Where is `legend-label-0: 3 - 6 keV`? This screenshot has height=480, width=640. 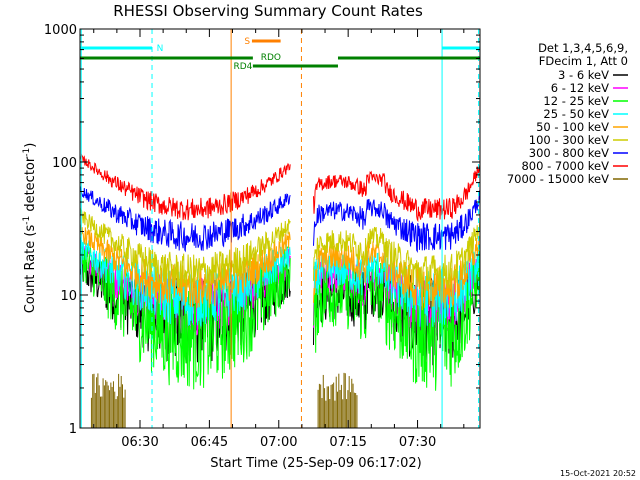 legend-label-0: 3 - 6 keV is located at coordinates (583, 75).